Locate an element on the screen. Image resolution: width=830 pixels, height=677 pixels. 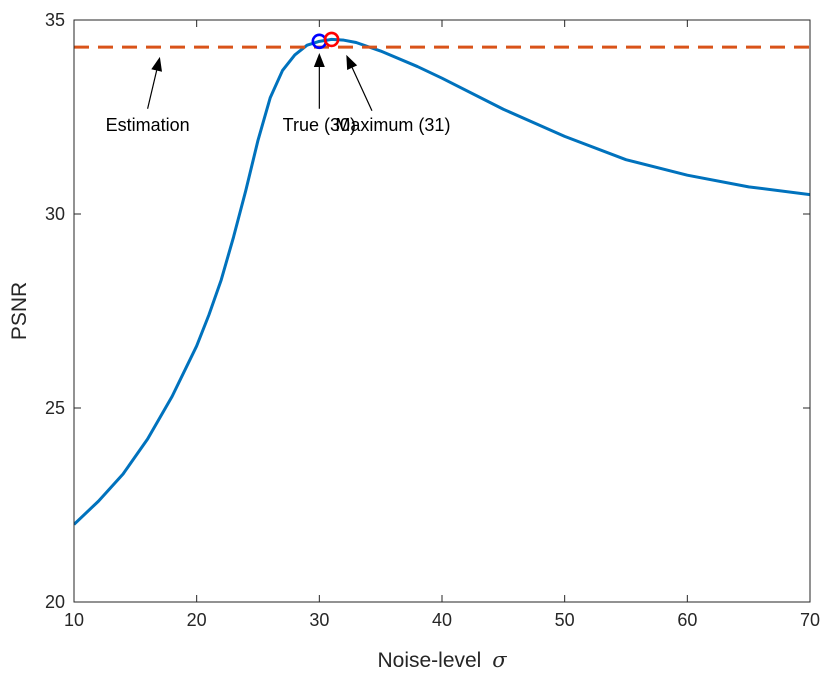
x-axis-label-text: Noise-level is located at coordinates (429, 660).